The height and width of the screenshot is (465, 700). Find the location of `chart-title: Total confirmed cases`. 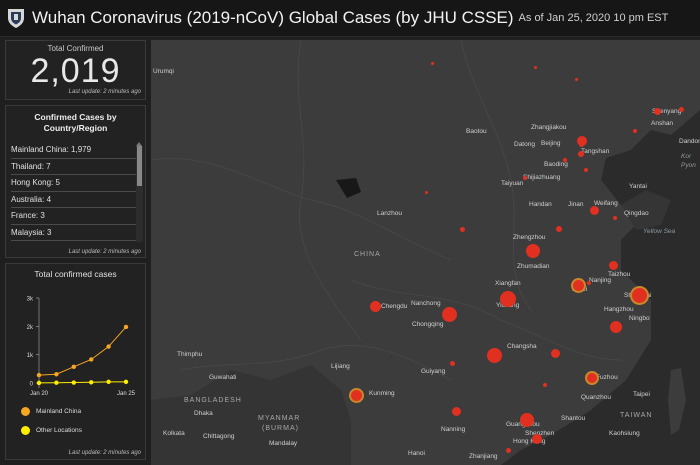

chart-title: Total confirmed cases is located at coordinates (75, 274).